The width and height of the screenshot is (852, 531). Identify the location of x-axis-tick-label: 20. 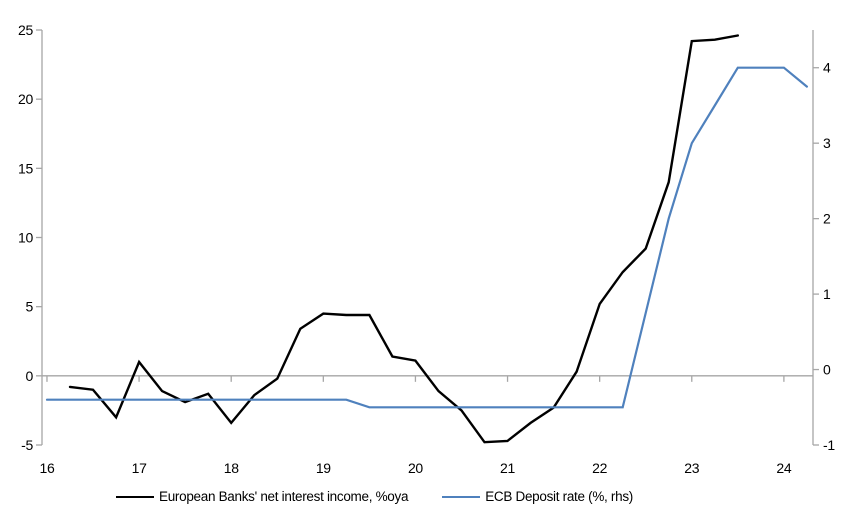
(415, 468).